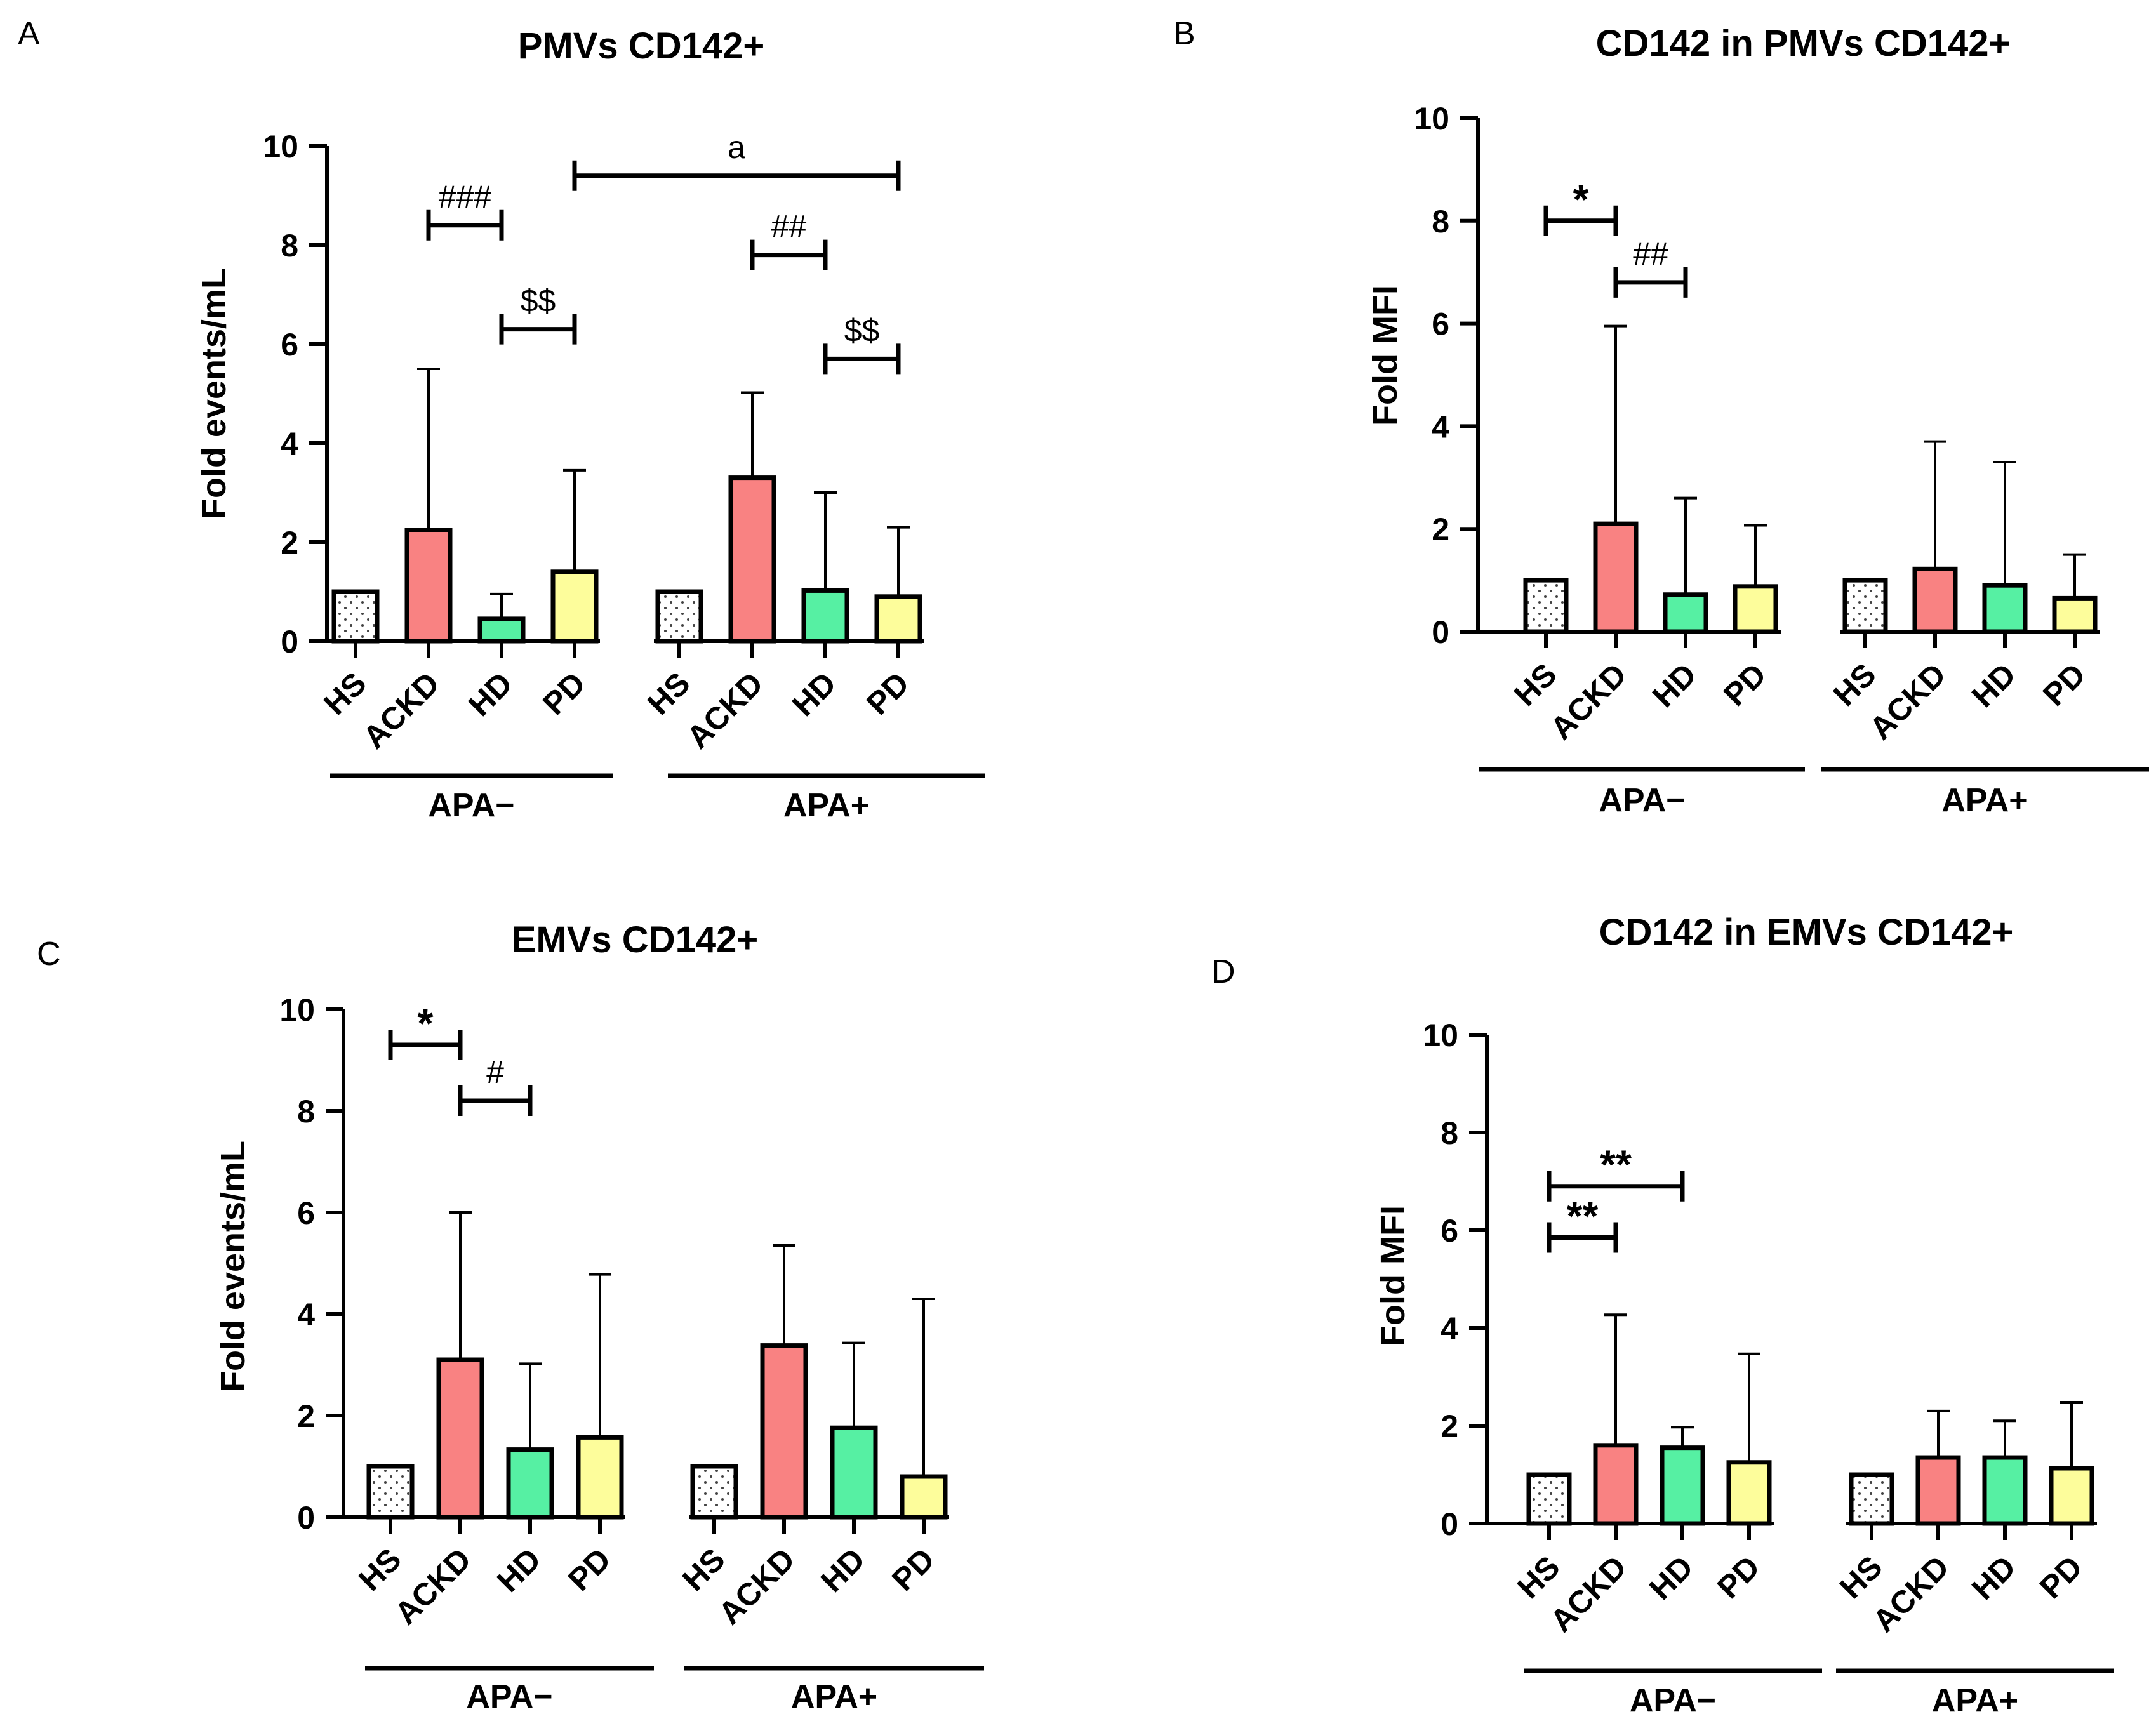 This screenshot has height=1726, width=2156. Describe the element at coordinates (495, 1072) in the screenshot. I see `sig-label: #` at that location.